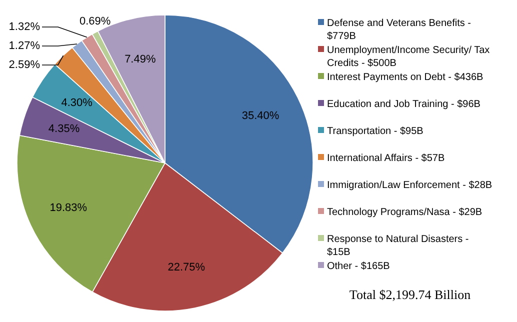 The height and width of the screenshot is (322, 517). I want to click on data-label: 1.32%, so click(24, 26).